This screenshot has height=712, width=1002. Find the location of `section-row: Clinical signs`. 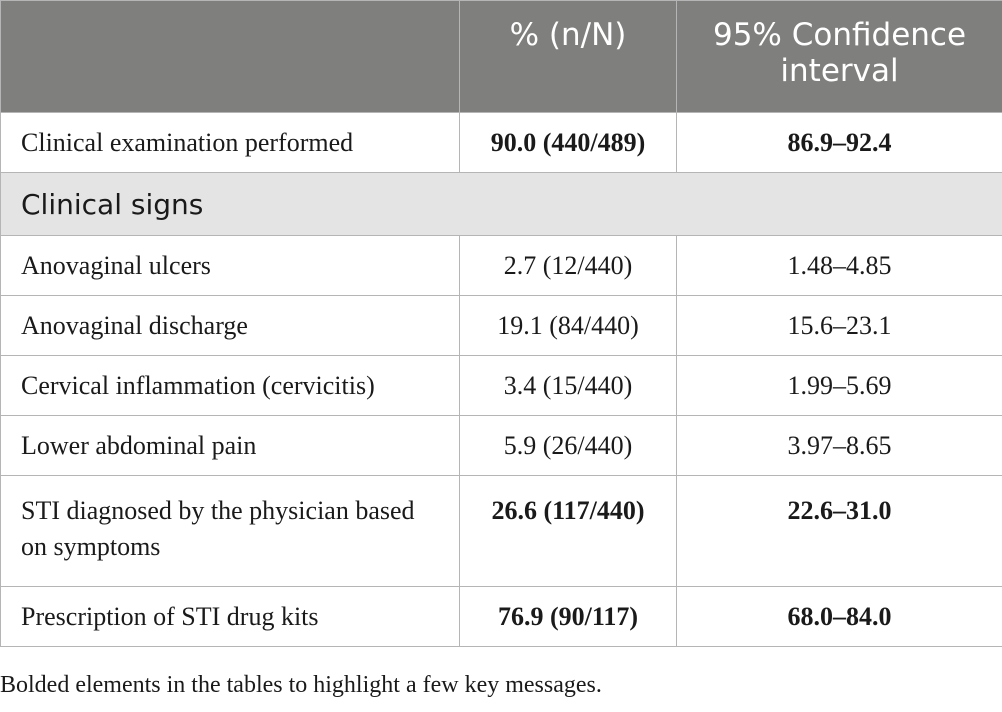

section-row: Clinical signs is located at coordinates (501, 204).